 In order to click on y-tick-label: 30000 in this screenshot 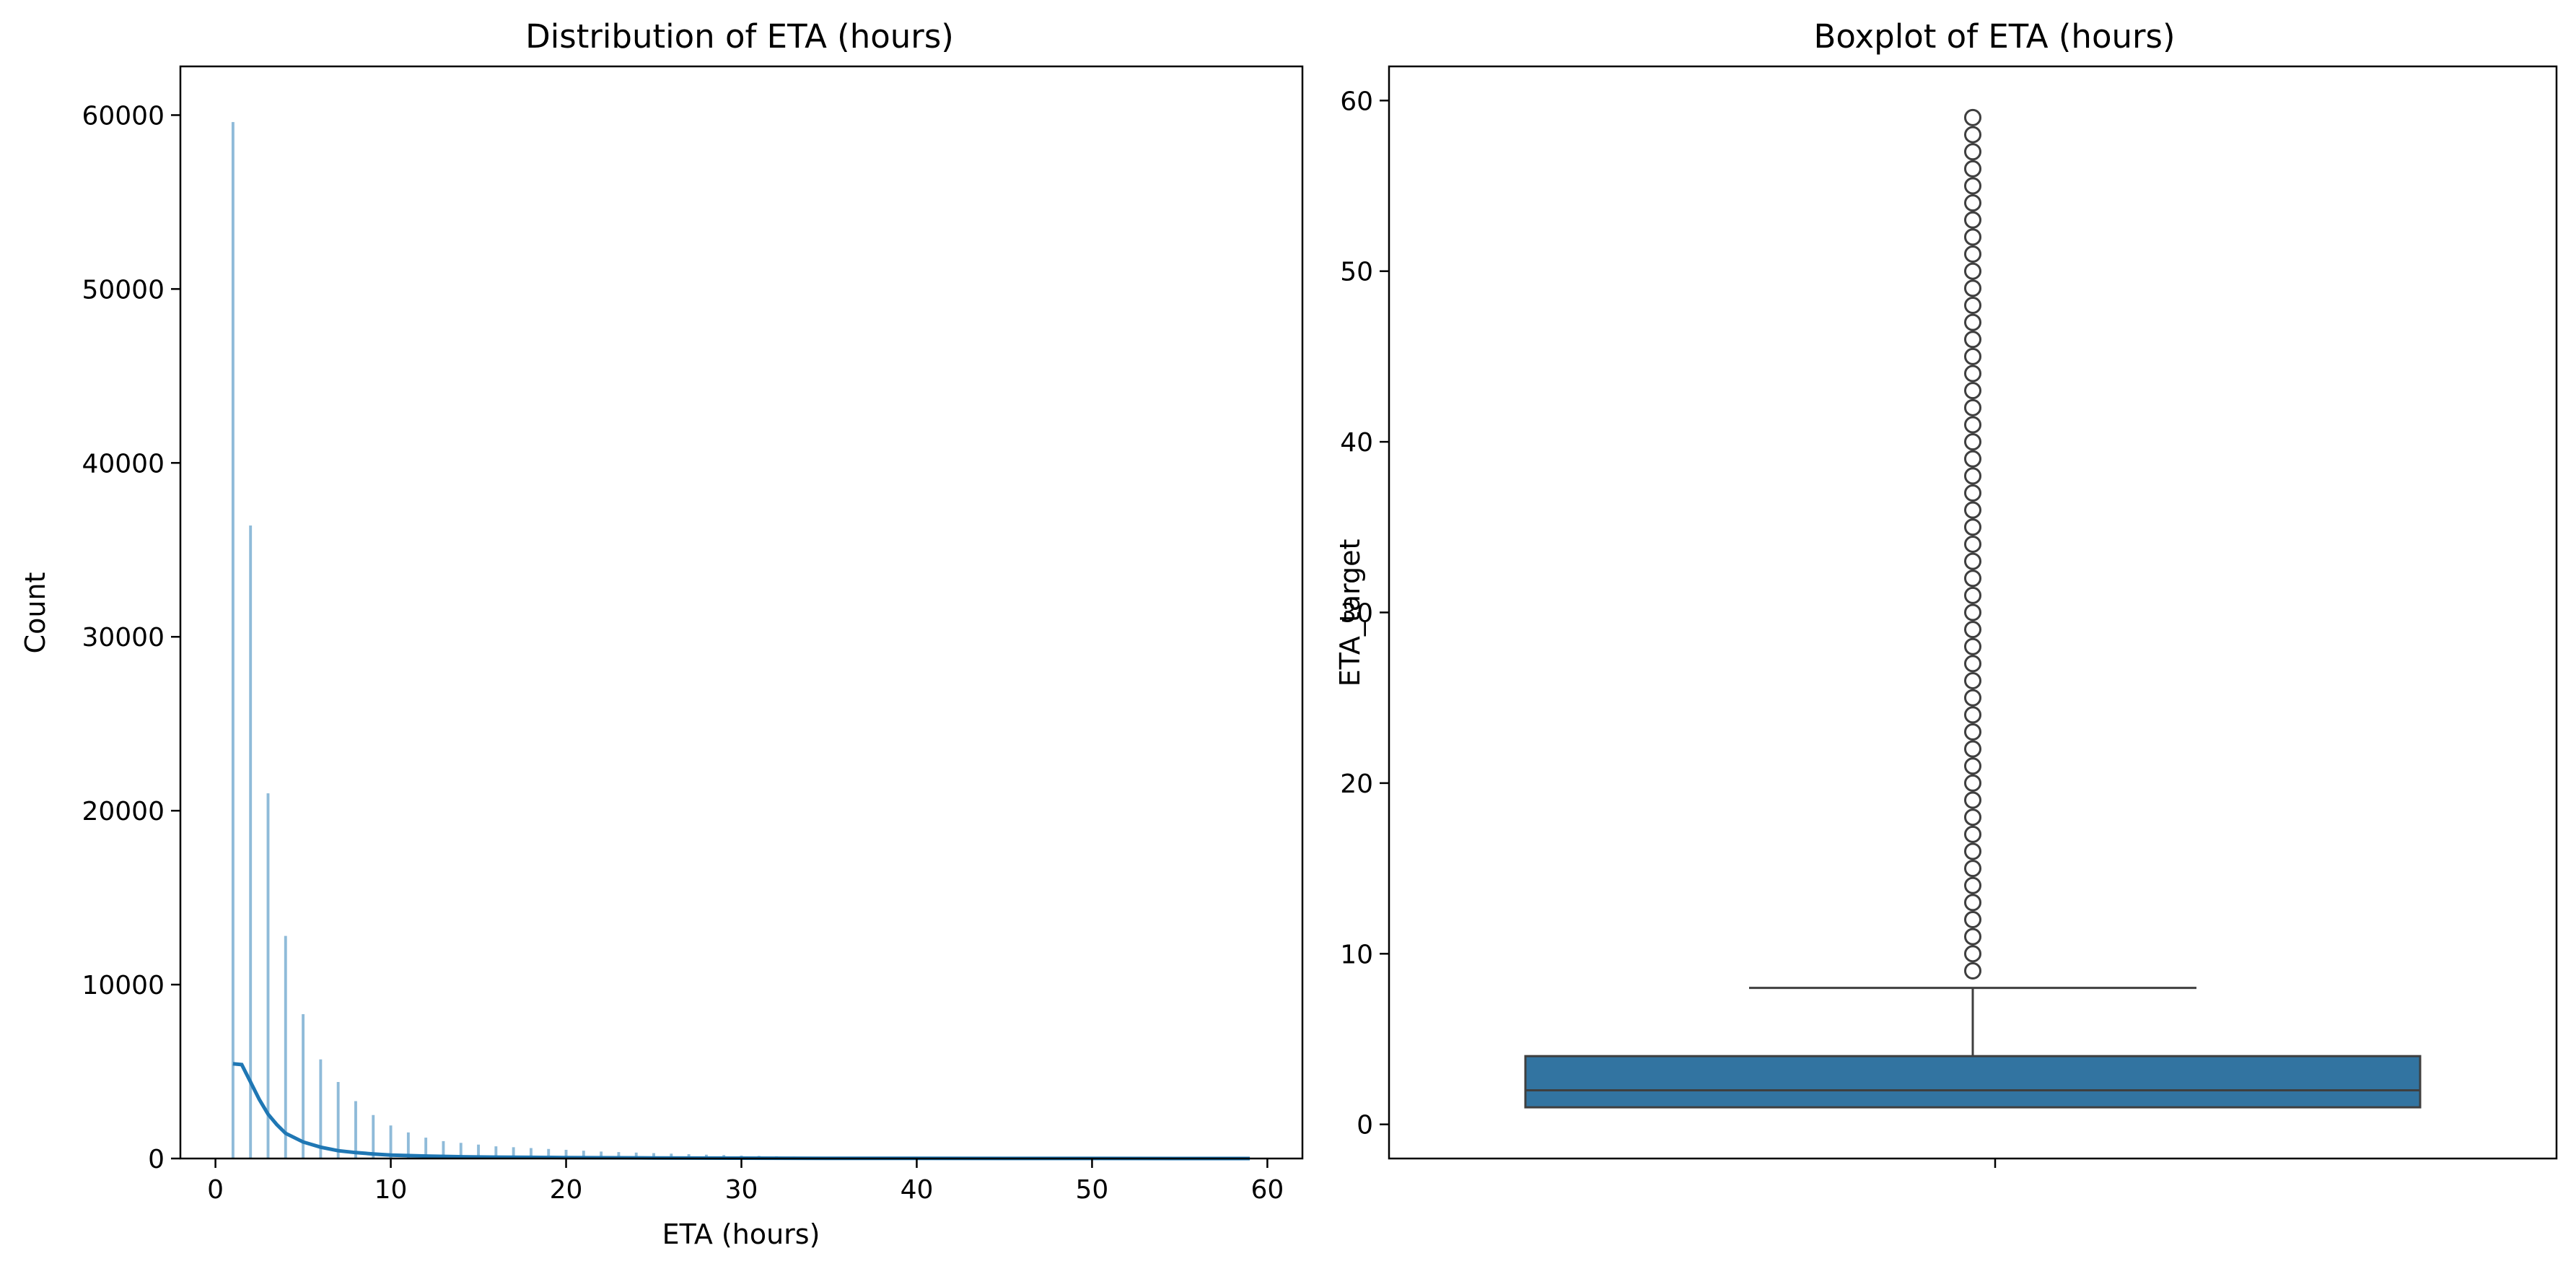, I will do `click(124, 638)`.